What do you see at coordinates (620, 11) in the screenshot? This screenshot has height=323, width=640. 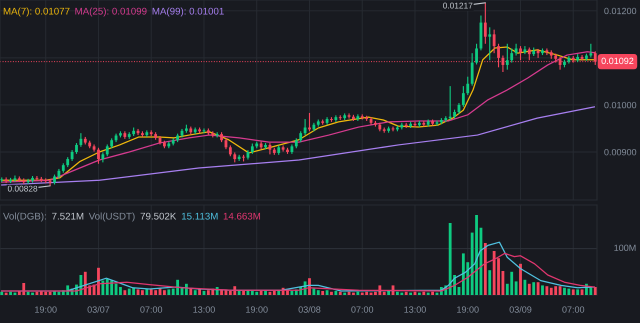 I see `y-tick-label: 0.01200` at bounding box center [620, 11].